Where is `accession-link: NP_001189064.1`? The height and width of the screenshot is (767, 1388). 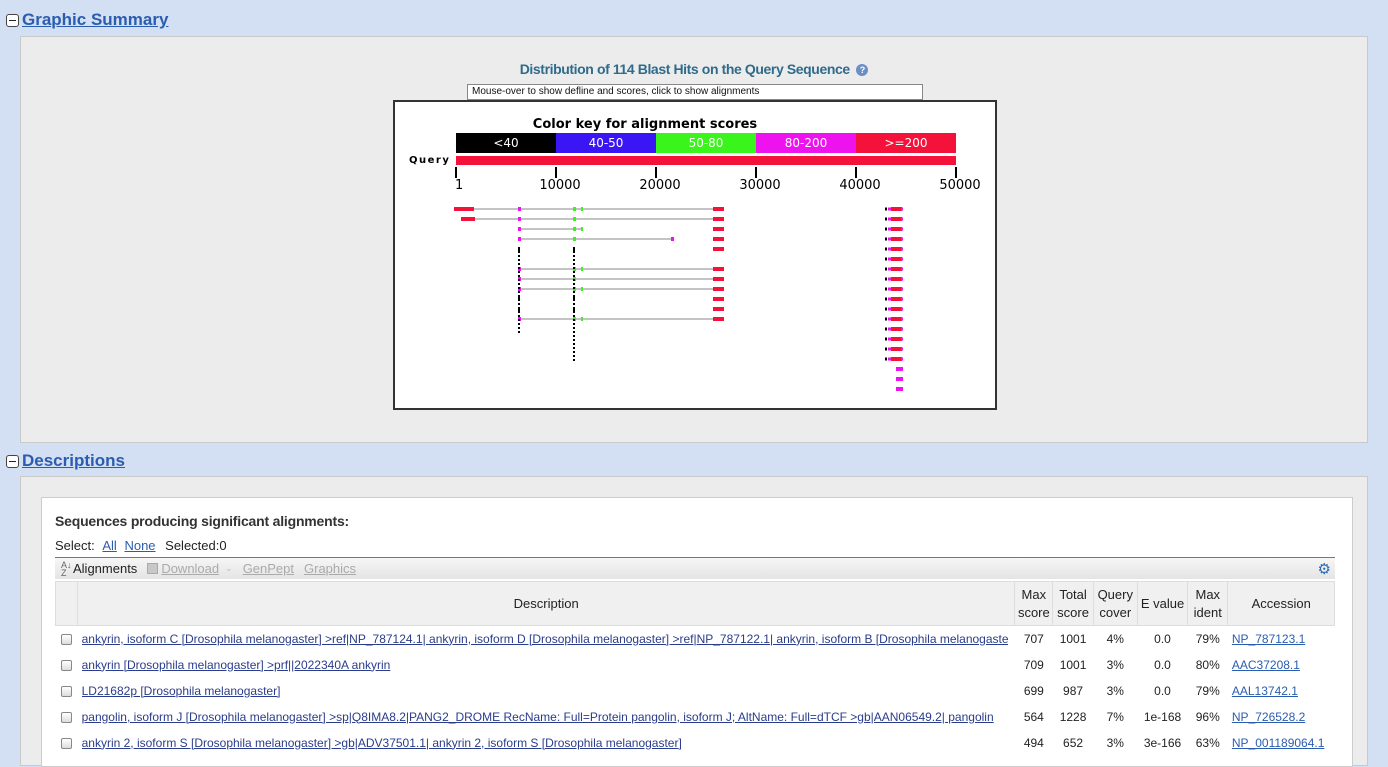 accession-link: NP_001189064.1 is located at coordinates (1278, 742).